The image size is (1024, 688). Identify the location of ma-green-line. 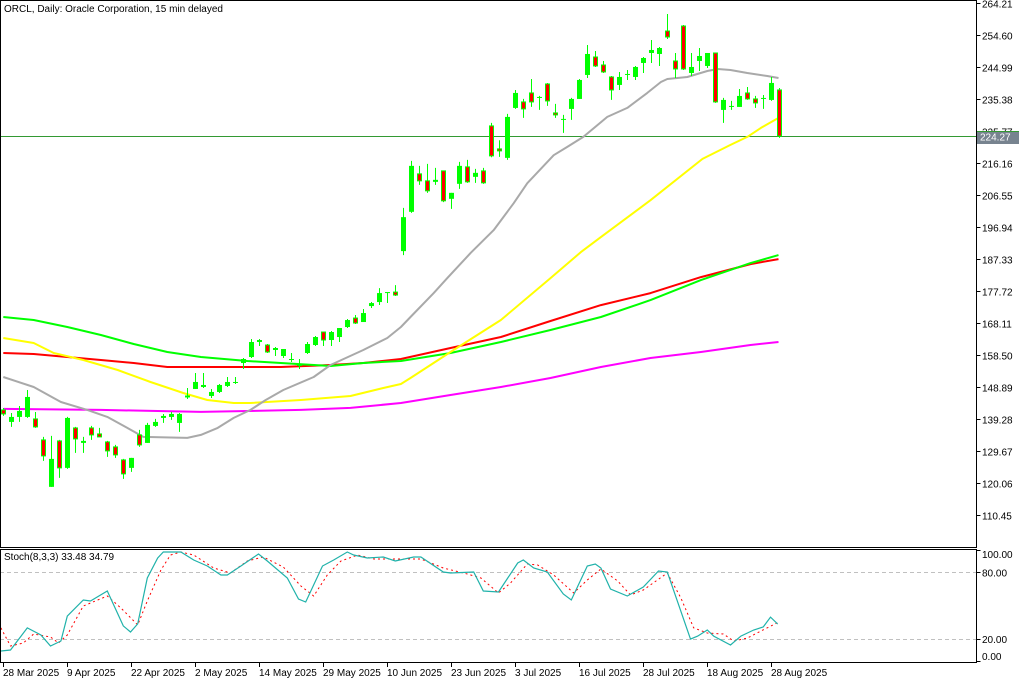
(391, 310).